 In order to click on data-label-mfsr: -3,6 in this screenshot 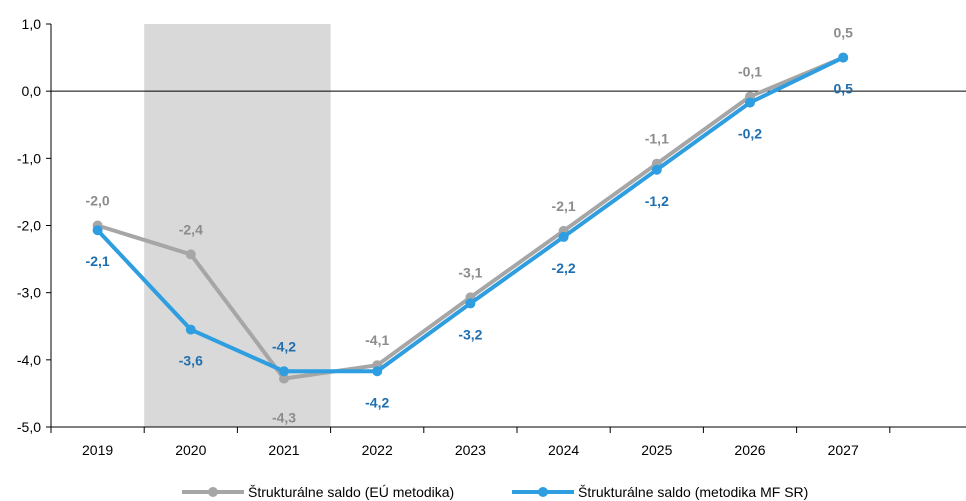, I will do `click(191, 361)`.